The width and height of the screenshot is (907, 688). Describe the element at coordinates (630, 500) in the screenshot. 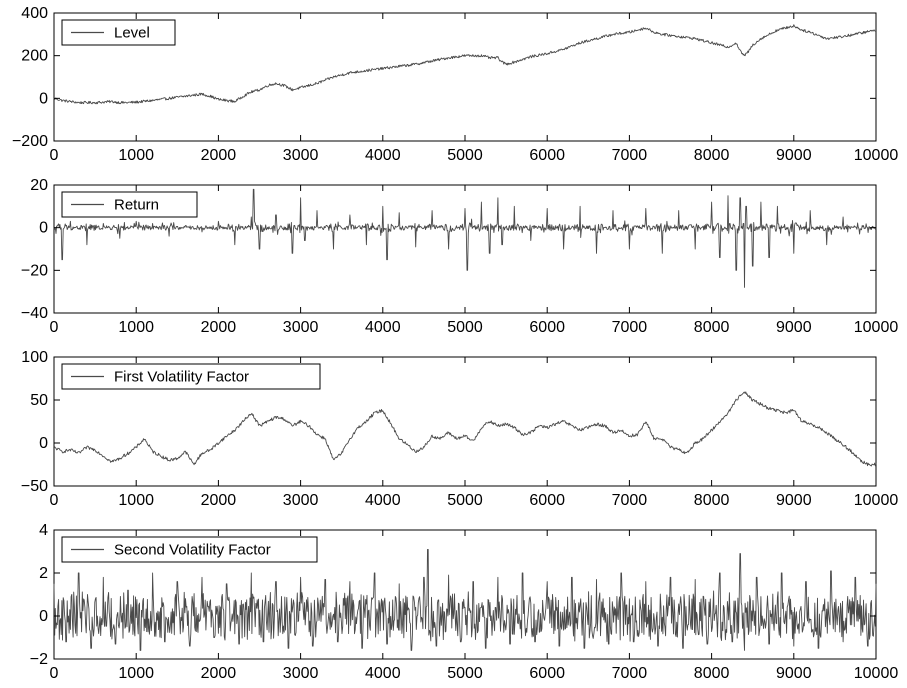

I see `first-volatility-factor-x-tick-label: 7000` at that location.